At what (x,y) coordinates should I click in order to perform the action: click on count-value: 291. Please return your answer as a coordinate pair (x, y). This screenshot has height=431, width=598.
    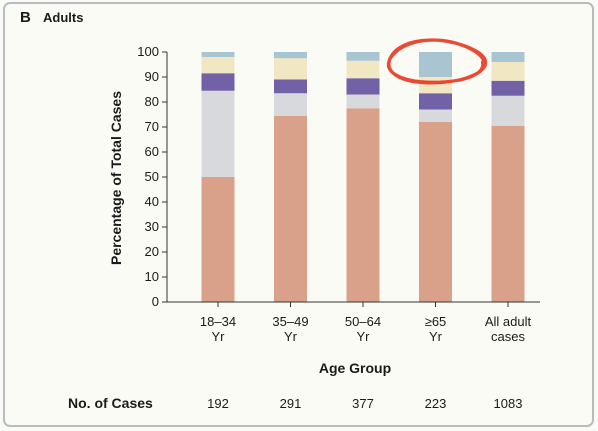
    Looking at the image, I should click on (290, 403).